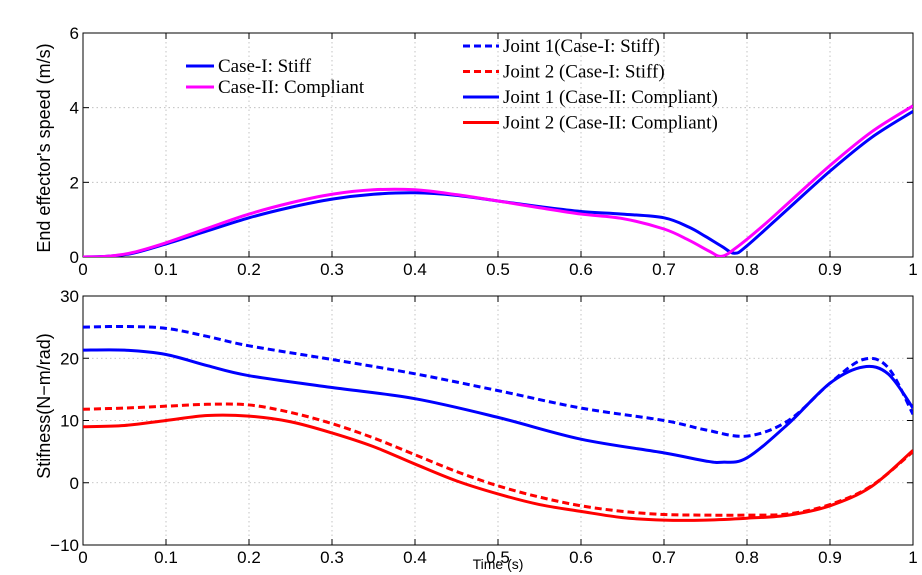 This screenshot has width=922, height=575. What do you see at coordinates (610, 97) in the screenshot?
I see `legend-label-3: Joint 1 (Case-II: Compliant)` at bounding box center [610, 97].